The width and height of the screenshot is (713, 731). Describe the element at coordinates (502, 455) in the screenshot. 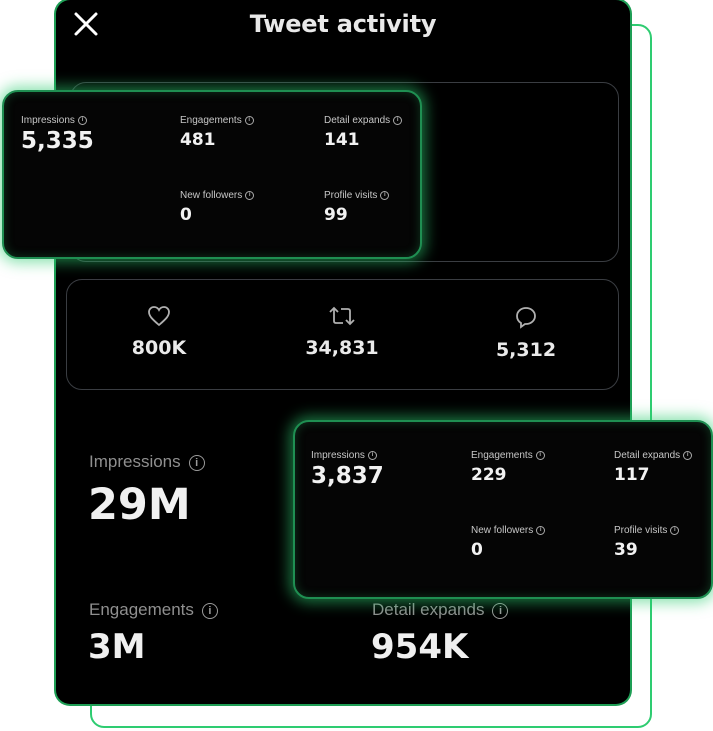

I see `card-bottom-engagements-label: Engagements` at that location.